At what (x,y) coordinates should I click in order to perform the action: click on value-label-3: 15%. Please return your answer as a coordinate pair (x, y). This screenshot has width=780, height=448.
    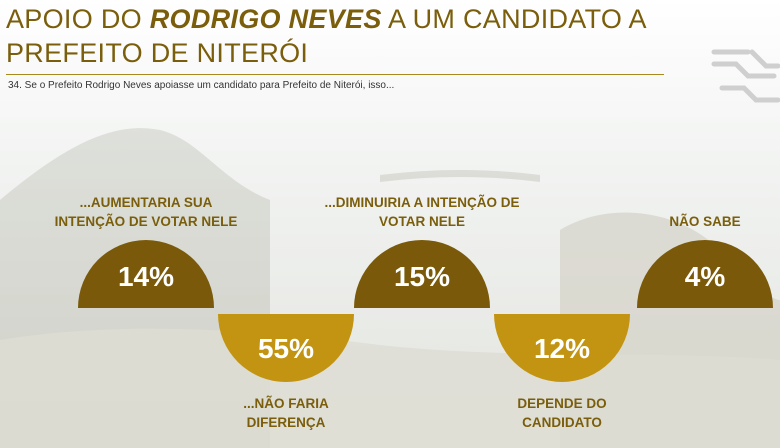
    Looking at the image, I should click on (422, 276).